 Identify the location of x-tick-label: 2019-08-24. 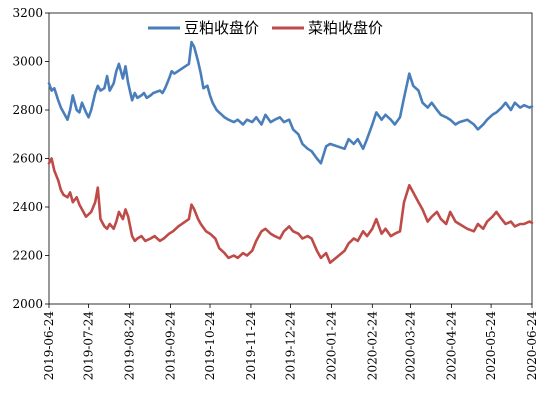
(130, 346).